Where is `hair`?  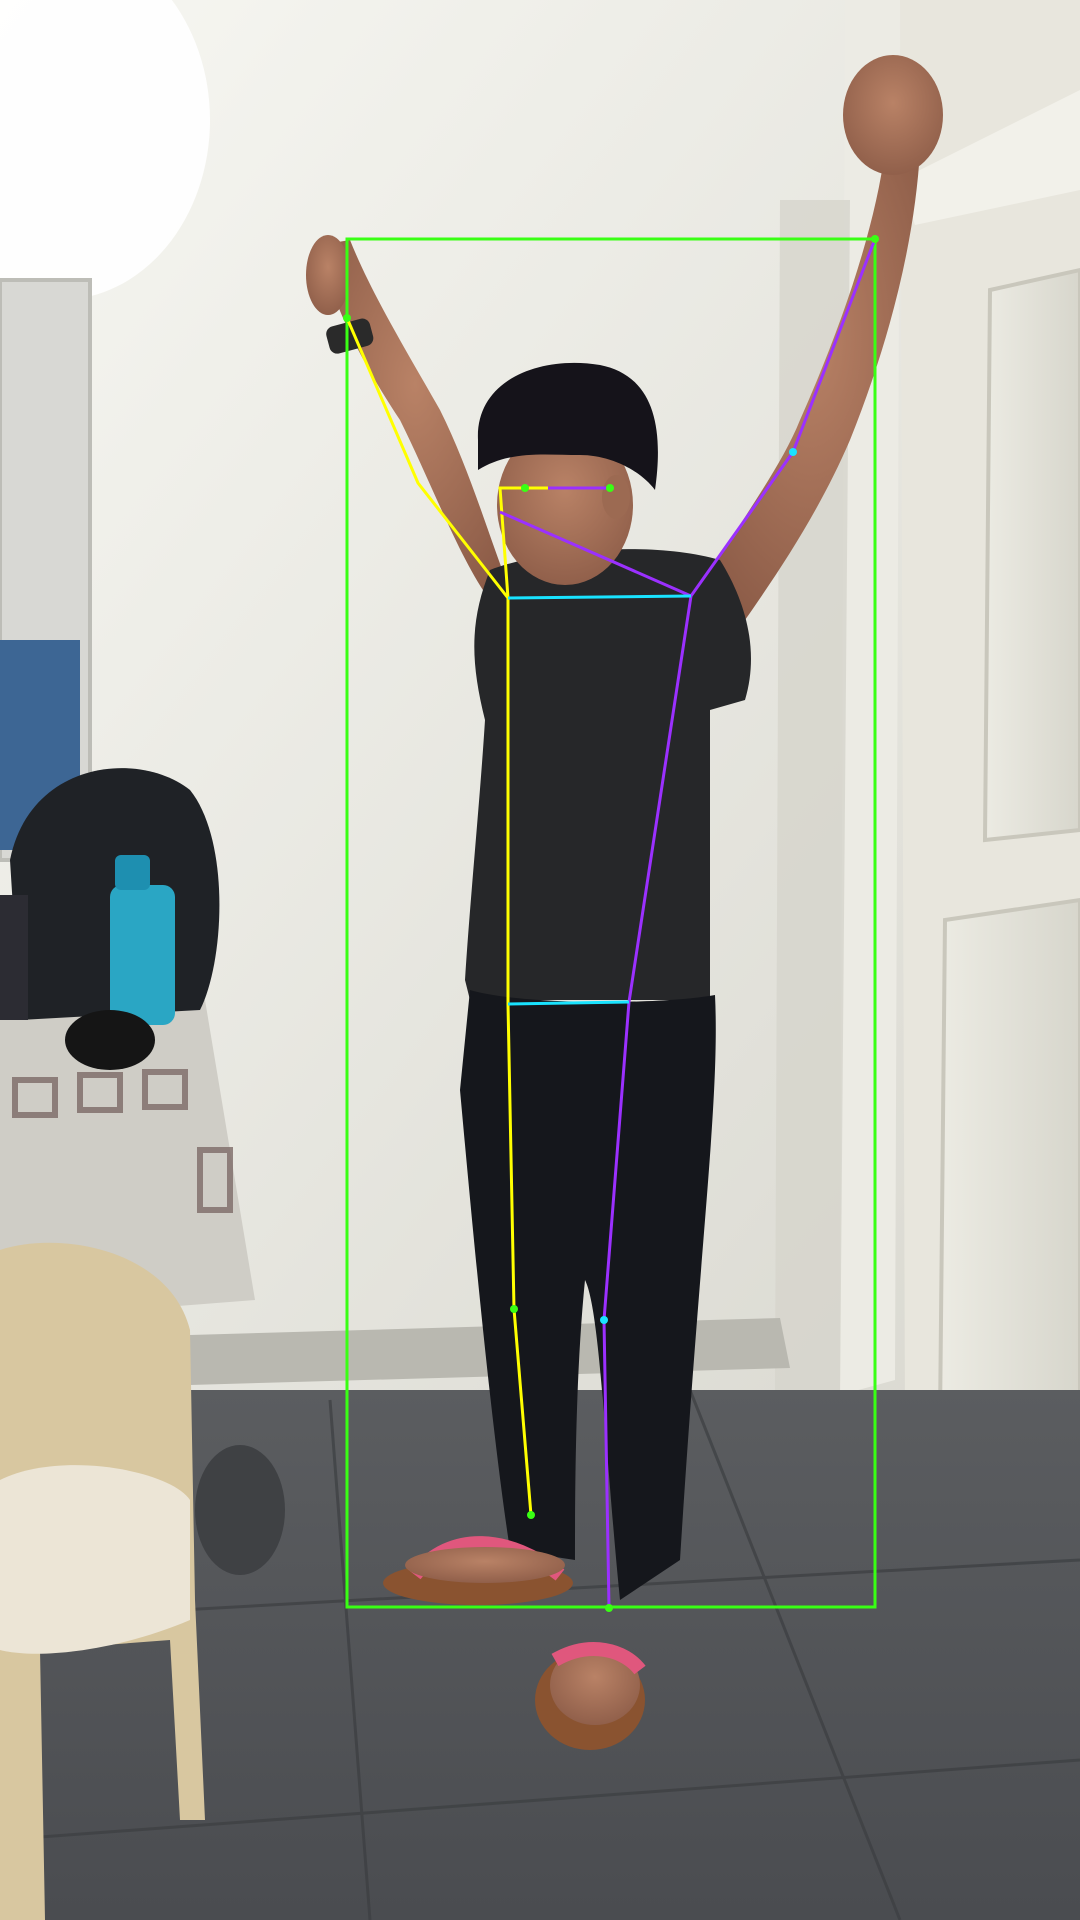
hair is located at coordinates (567, 426).